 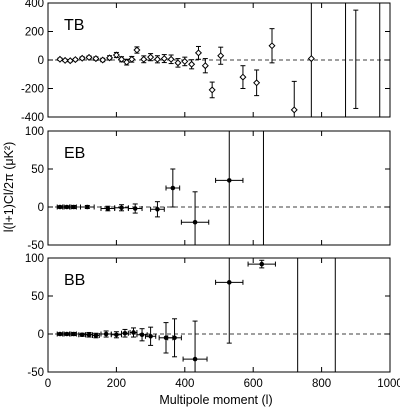 I want to click on y-tick-label: 400, so click(x=34, y=5).